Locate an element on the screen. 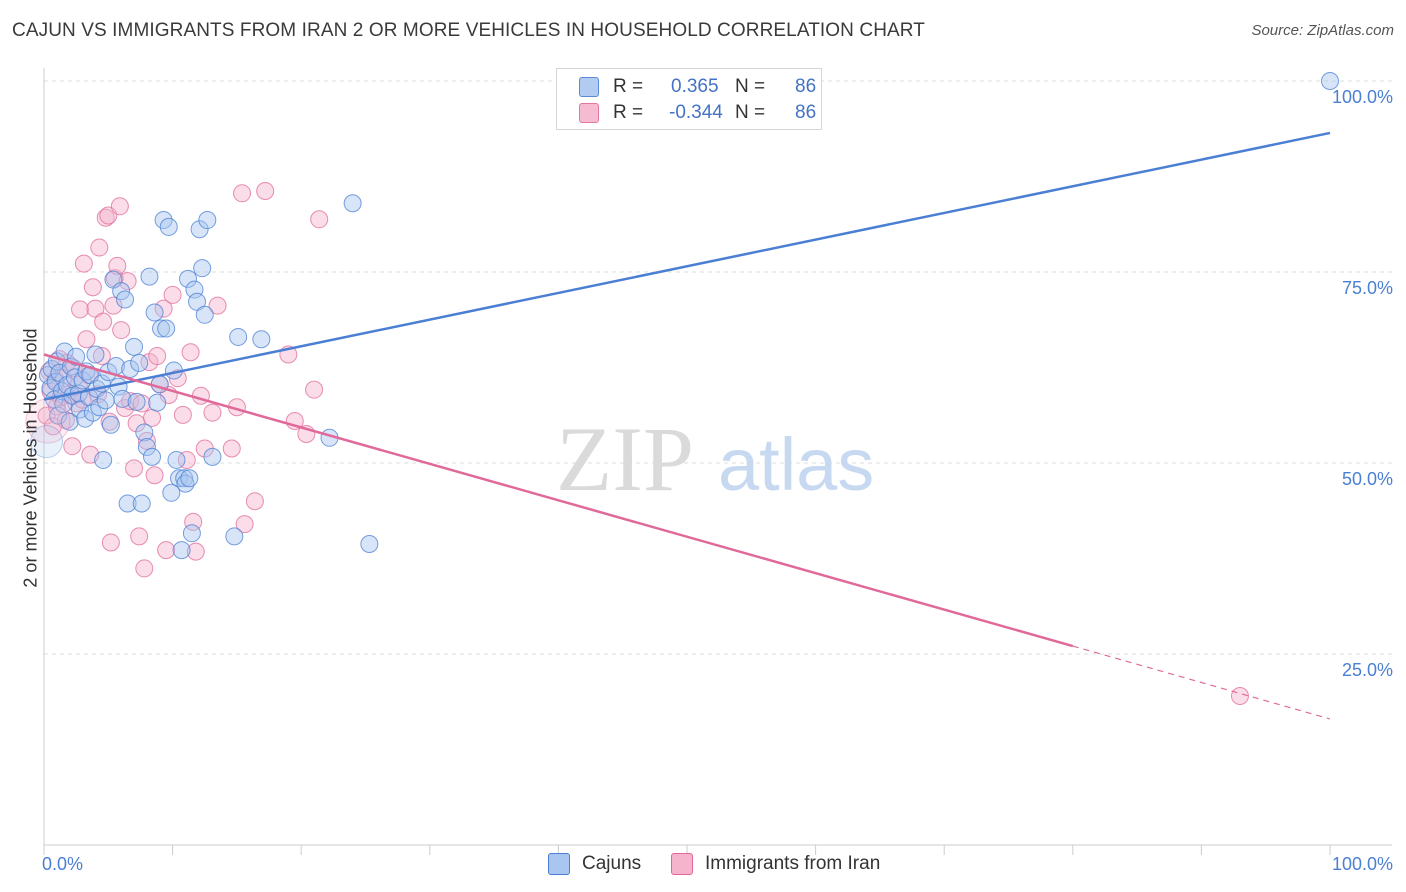 This screenshot has height=892, width=1406. watermark-zip: ZIP is located at coordinates (625, 459).